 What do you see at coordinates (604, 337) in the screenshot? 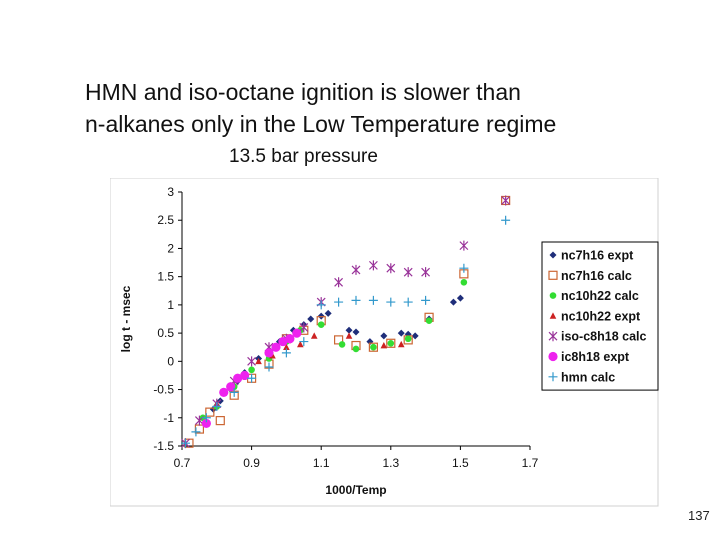
I see `legend-label: iso-c8h18 calc` at bounding box center [604, 337].